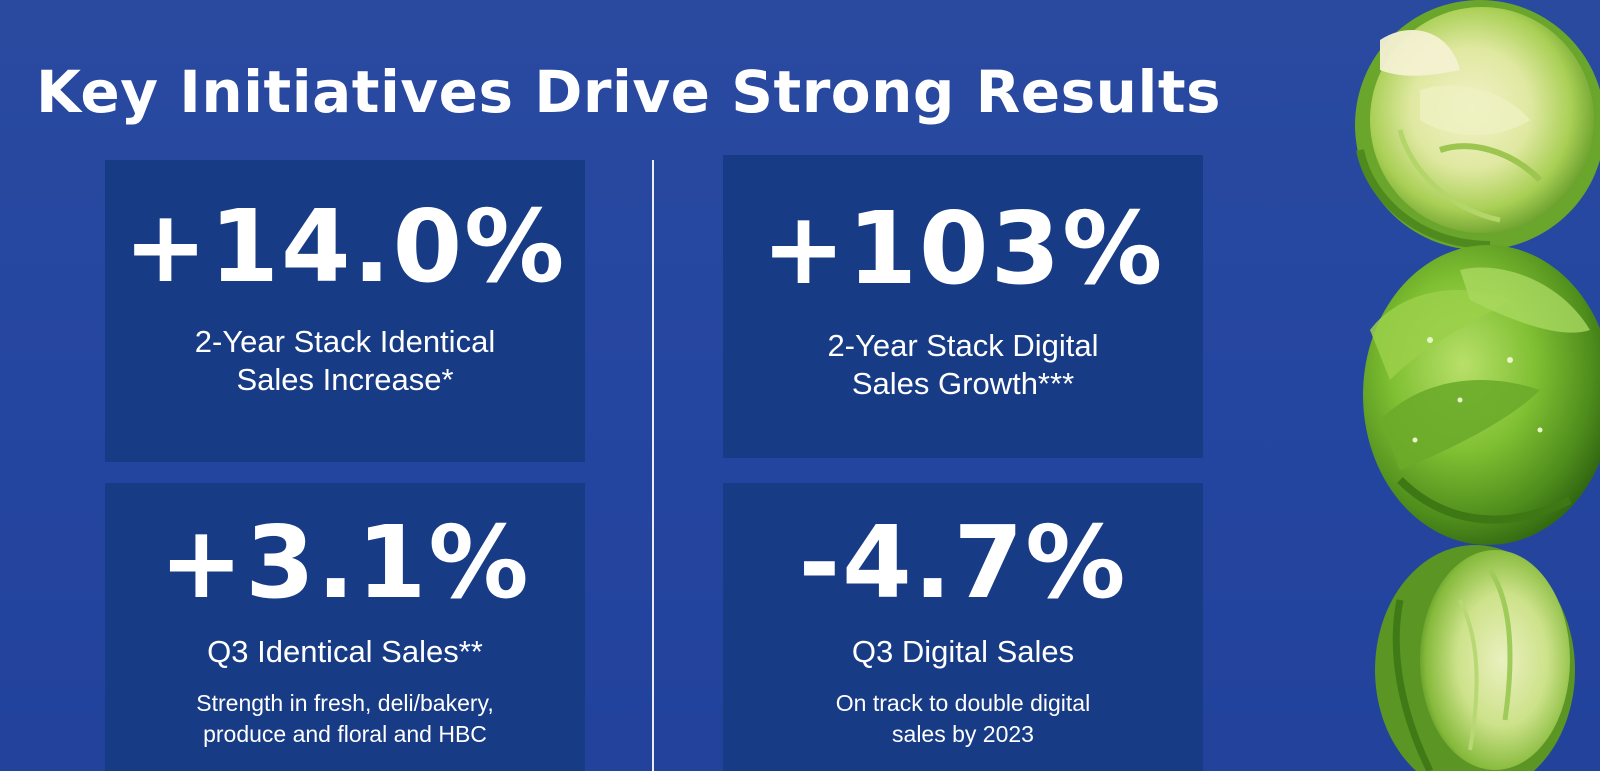 The image size is (1600, 771). Describe the element at coordinates (345, 734) in the screenshot. I see `metric-note-line: produce and floral and HBC` at that location.